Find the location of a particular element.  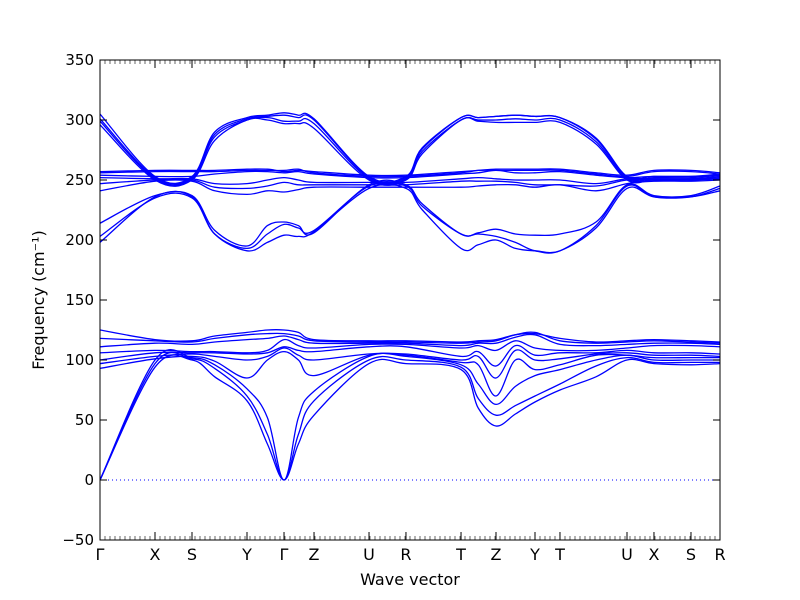

y-tick-label: 0 is located at coordinates (89, 480).